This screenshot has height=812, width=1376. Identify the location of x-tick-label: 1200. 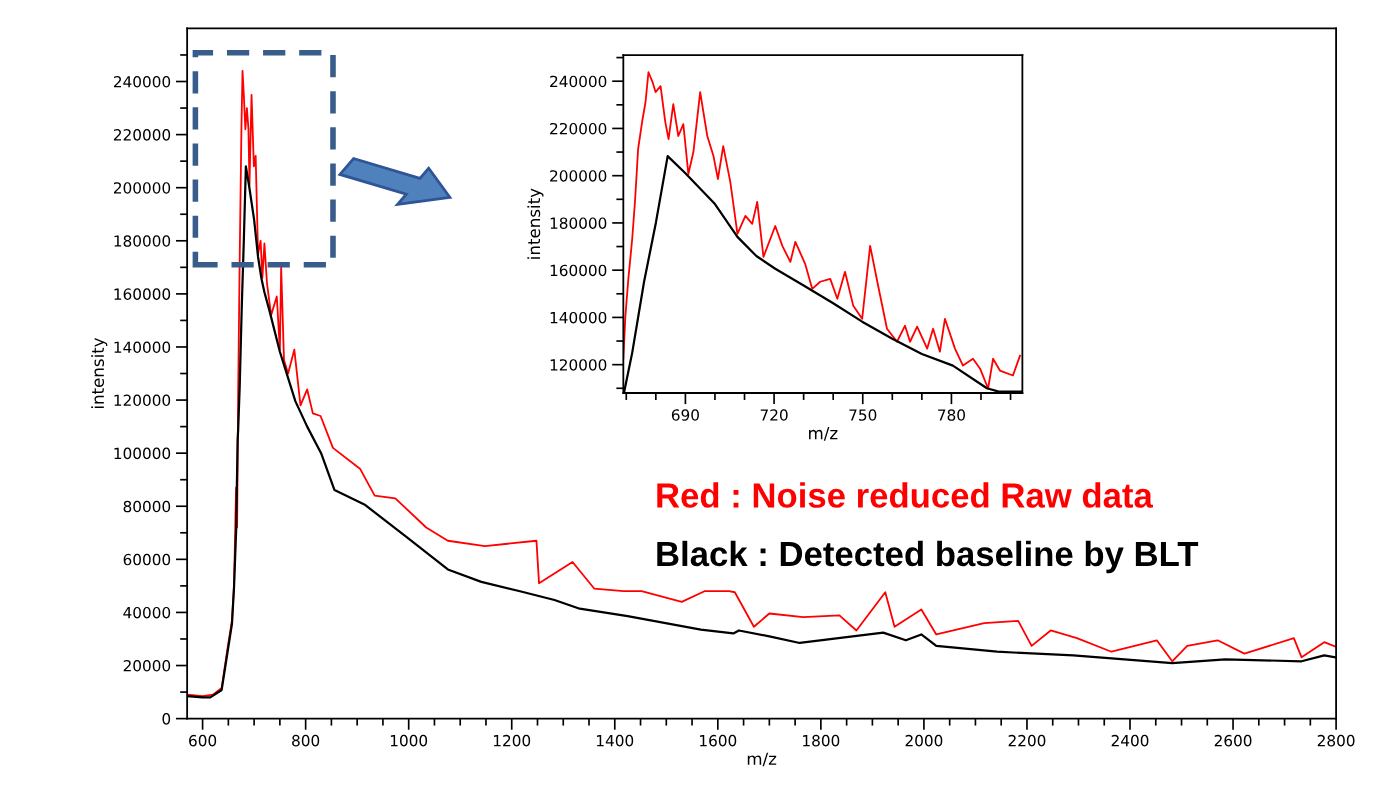
(512, 740).